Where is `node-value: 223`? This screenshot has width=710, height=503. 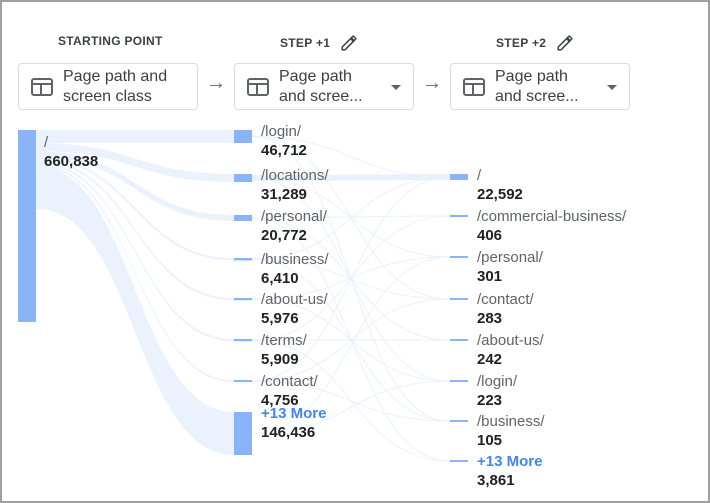
node-value: 223 is located at coordinates (490, 400).